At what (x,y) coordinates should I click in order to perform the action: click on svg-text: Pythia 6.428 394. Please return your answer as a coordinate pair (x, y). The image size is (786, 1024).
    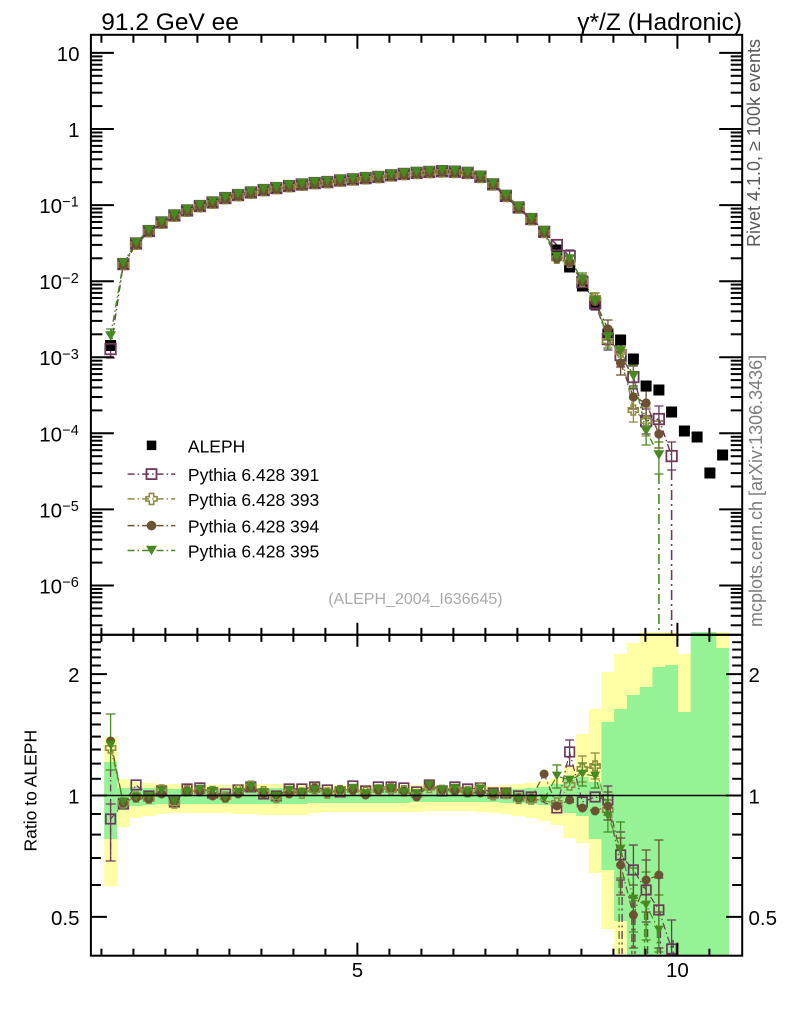
    Looking at the image, I should click on (254, 527).